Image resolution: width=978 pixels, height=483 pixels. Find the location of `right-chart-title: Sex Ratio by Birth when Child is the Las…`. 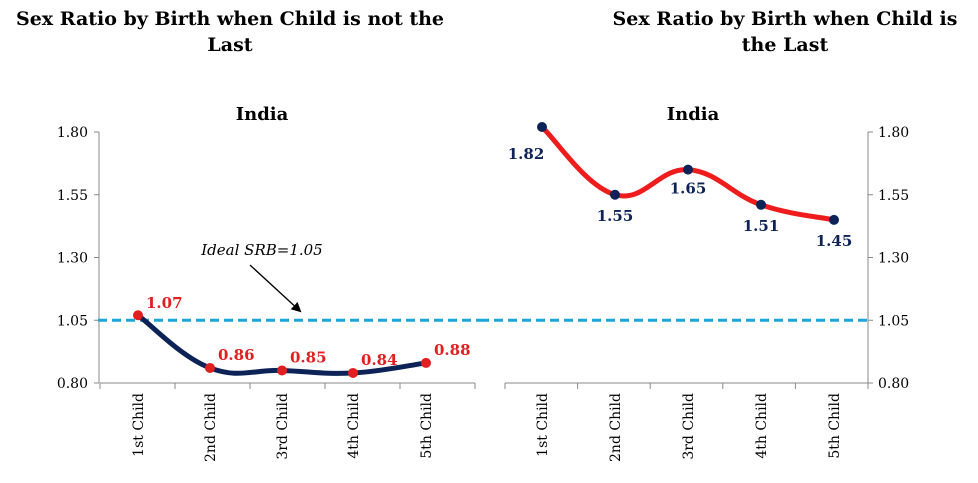

right-chart-title: Sex Ratio by Birth when Child is the Las… is located at coordinates (785, 32).